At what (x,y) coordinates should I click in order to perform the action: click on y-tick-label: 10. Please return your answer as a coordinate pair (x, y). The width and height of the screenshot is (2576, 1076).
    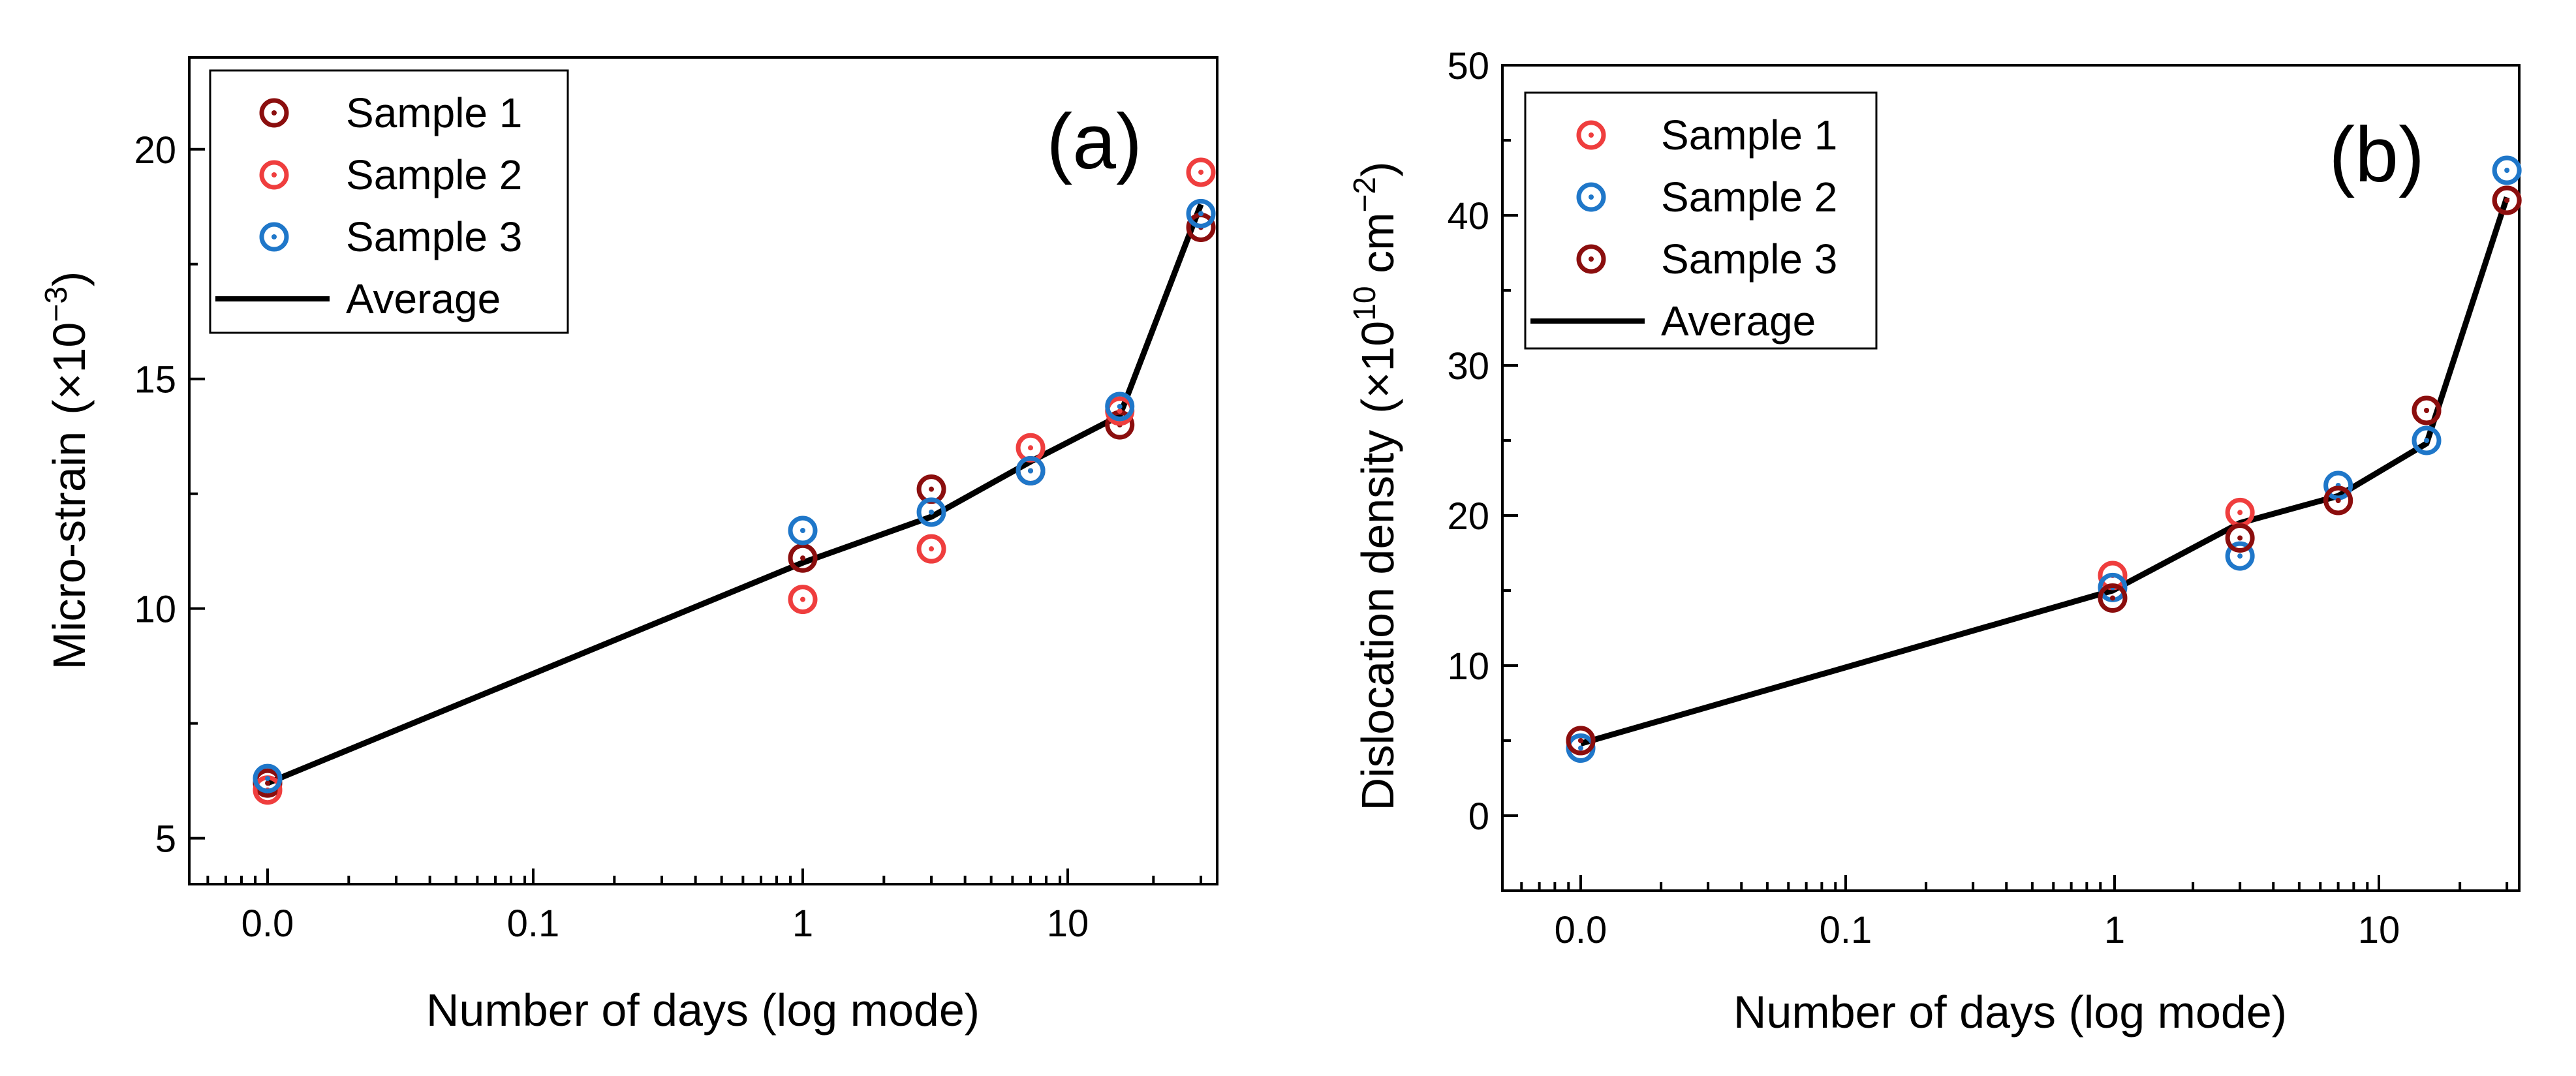
    Looking at the image, I should click on (155, 610).